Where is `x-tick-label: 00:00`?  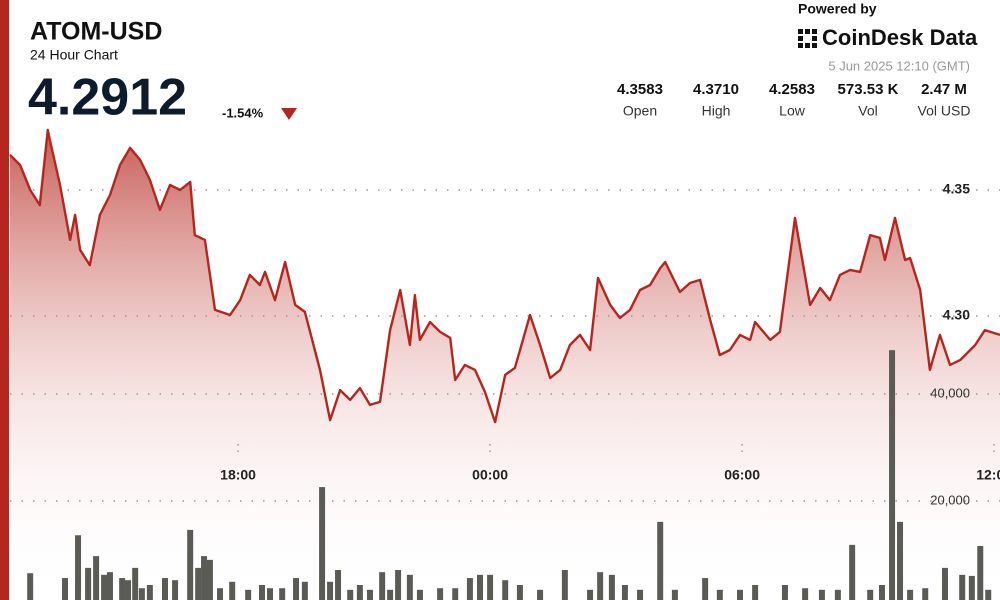
x-tick-label: 00:00 is located at coordinates (490, 475).